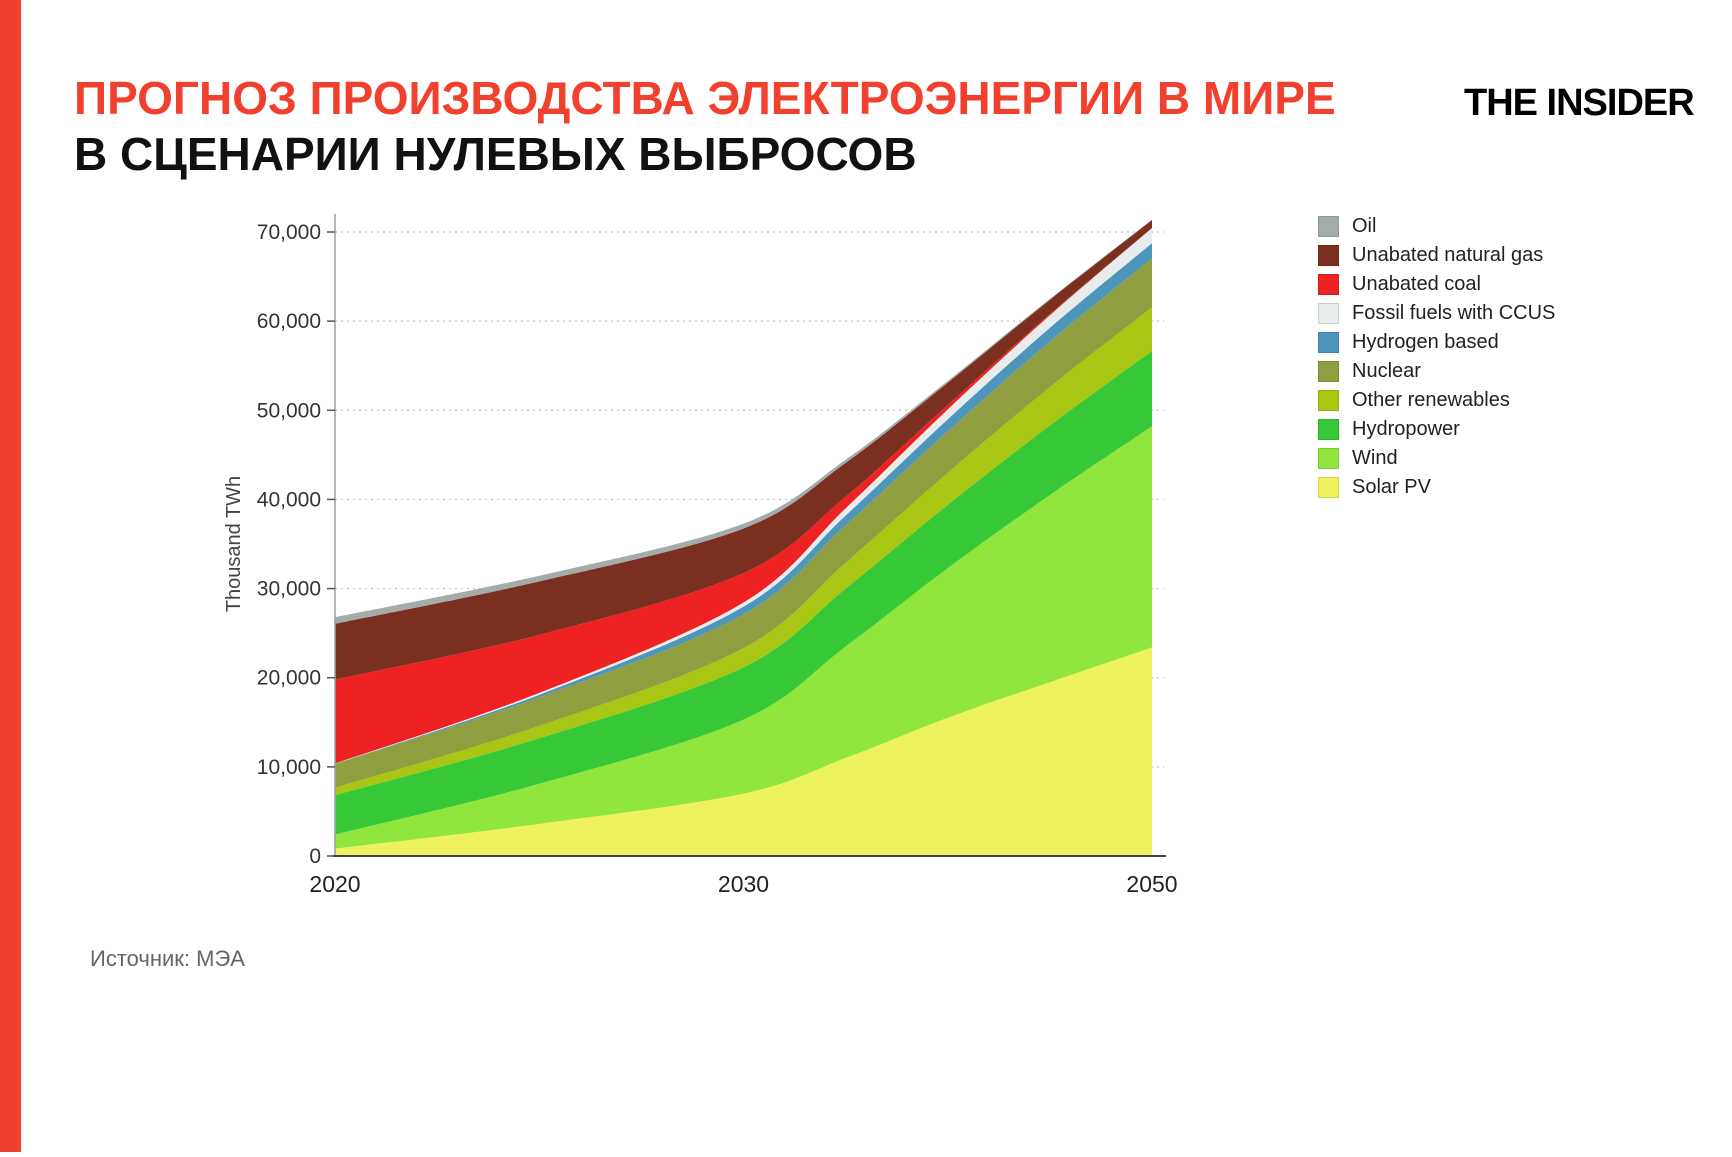 The width and height of the screenshot is (1732, 1157). What do you see at coordinates (743, 884) in the screenshot?
I see `svg-text: 2030` at bounding box center [743, 884].